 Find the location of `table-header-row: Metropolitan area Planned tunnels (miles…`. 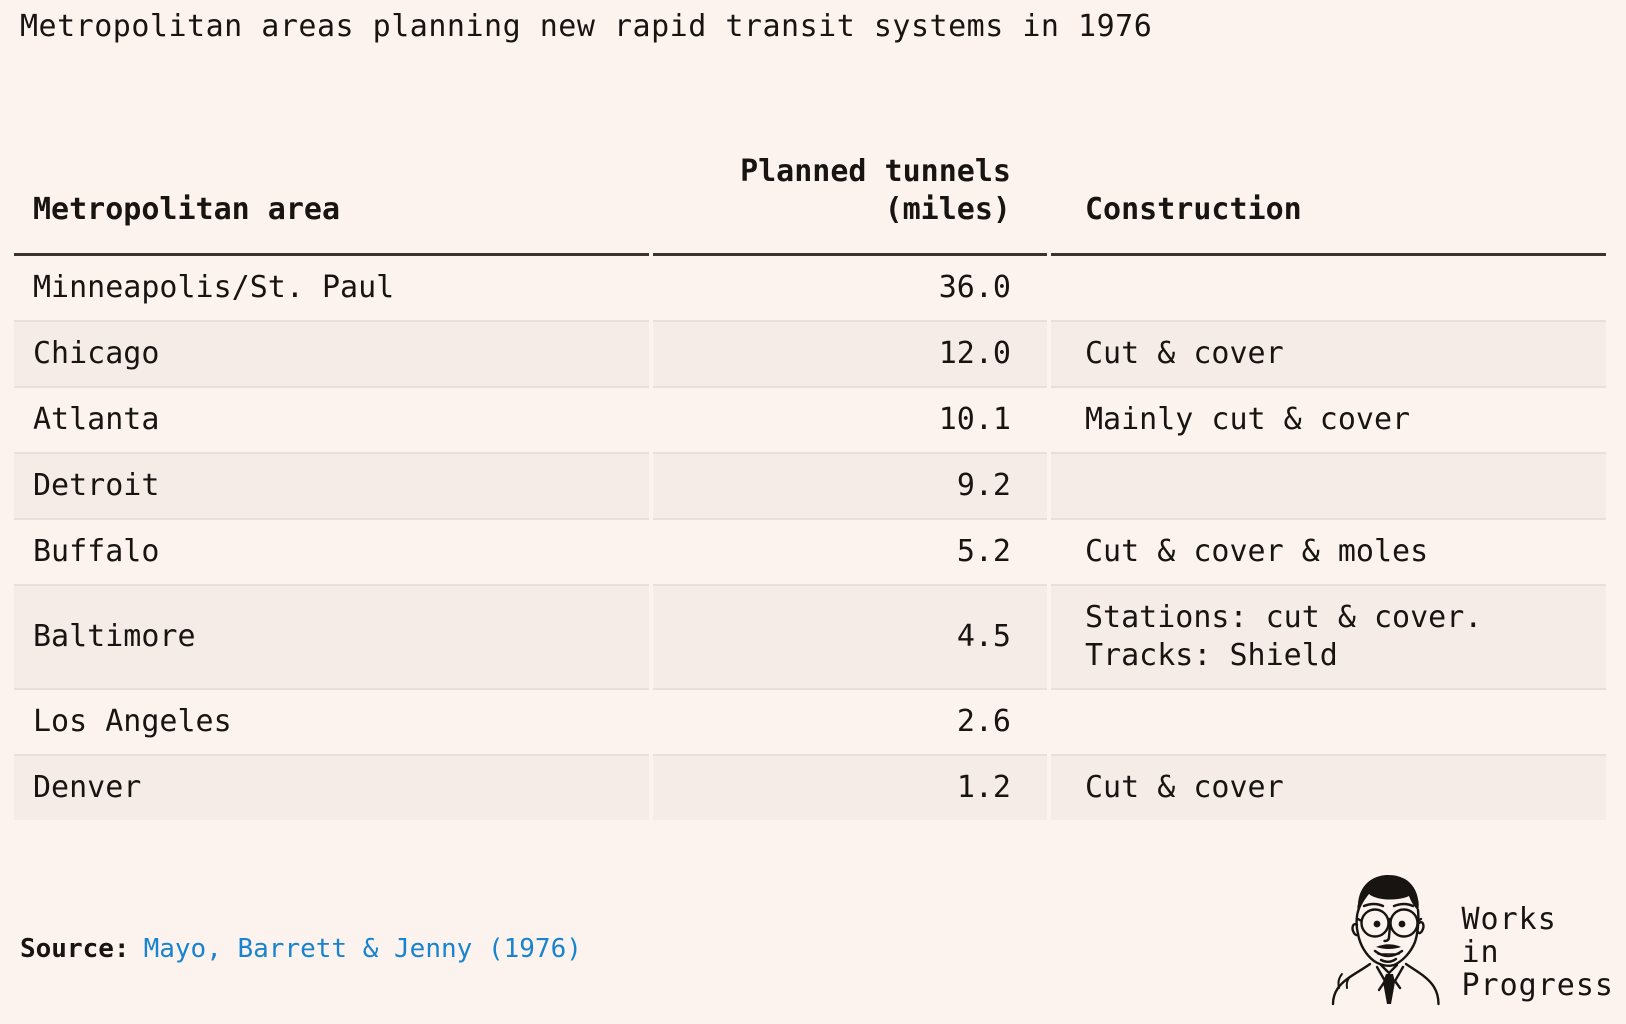

table-header-row: Metropolitan area Planned tunnels (miles… is located at coordinates (810, 204).